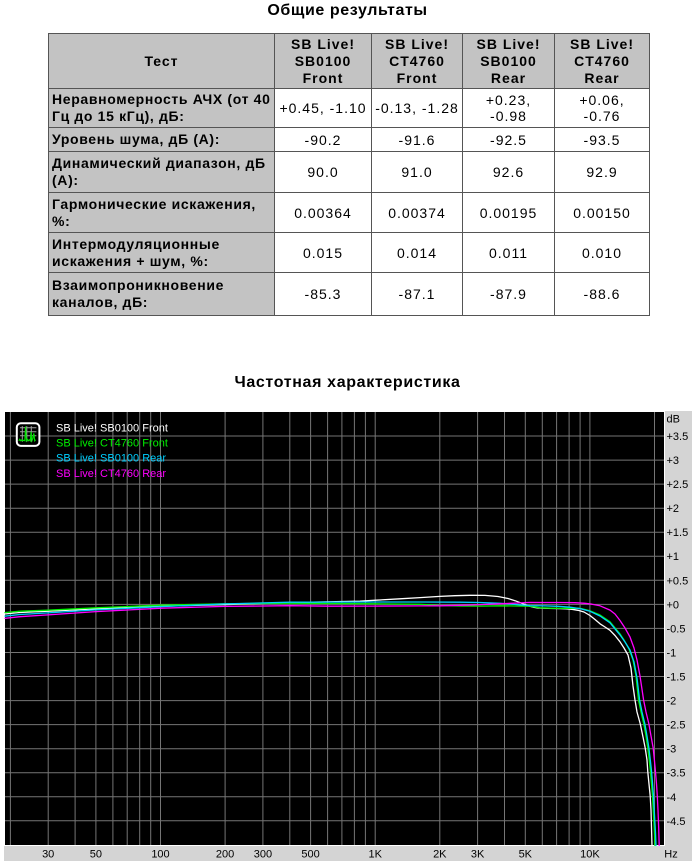 This screenshot has height=866, width=695. What do you see at coordinates (526, 855) in the screenshot?
I see `svg-text: 5K` at bounding box center [526, 855].